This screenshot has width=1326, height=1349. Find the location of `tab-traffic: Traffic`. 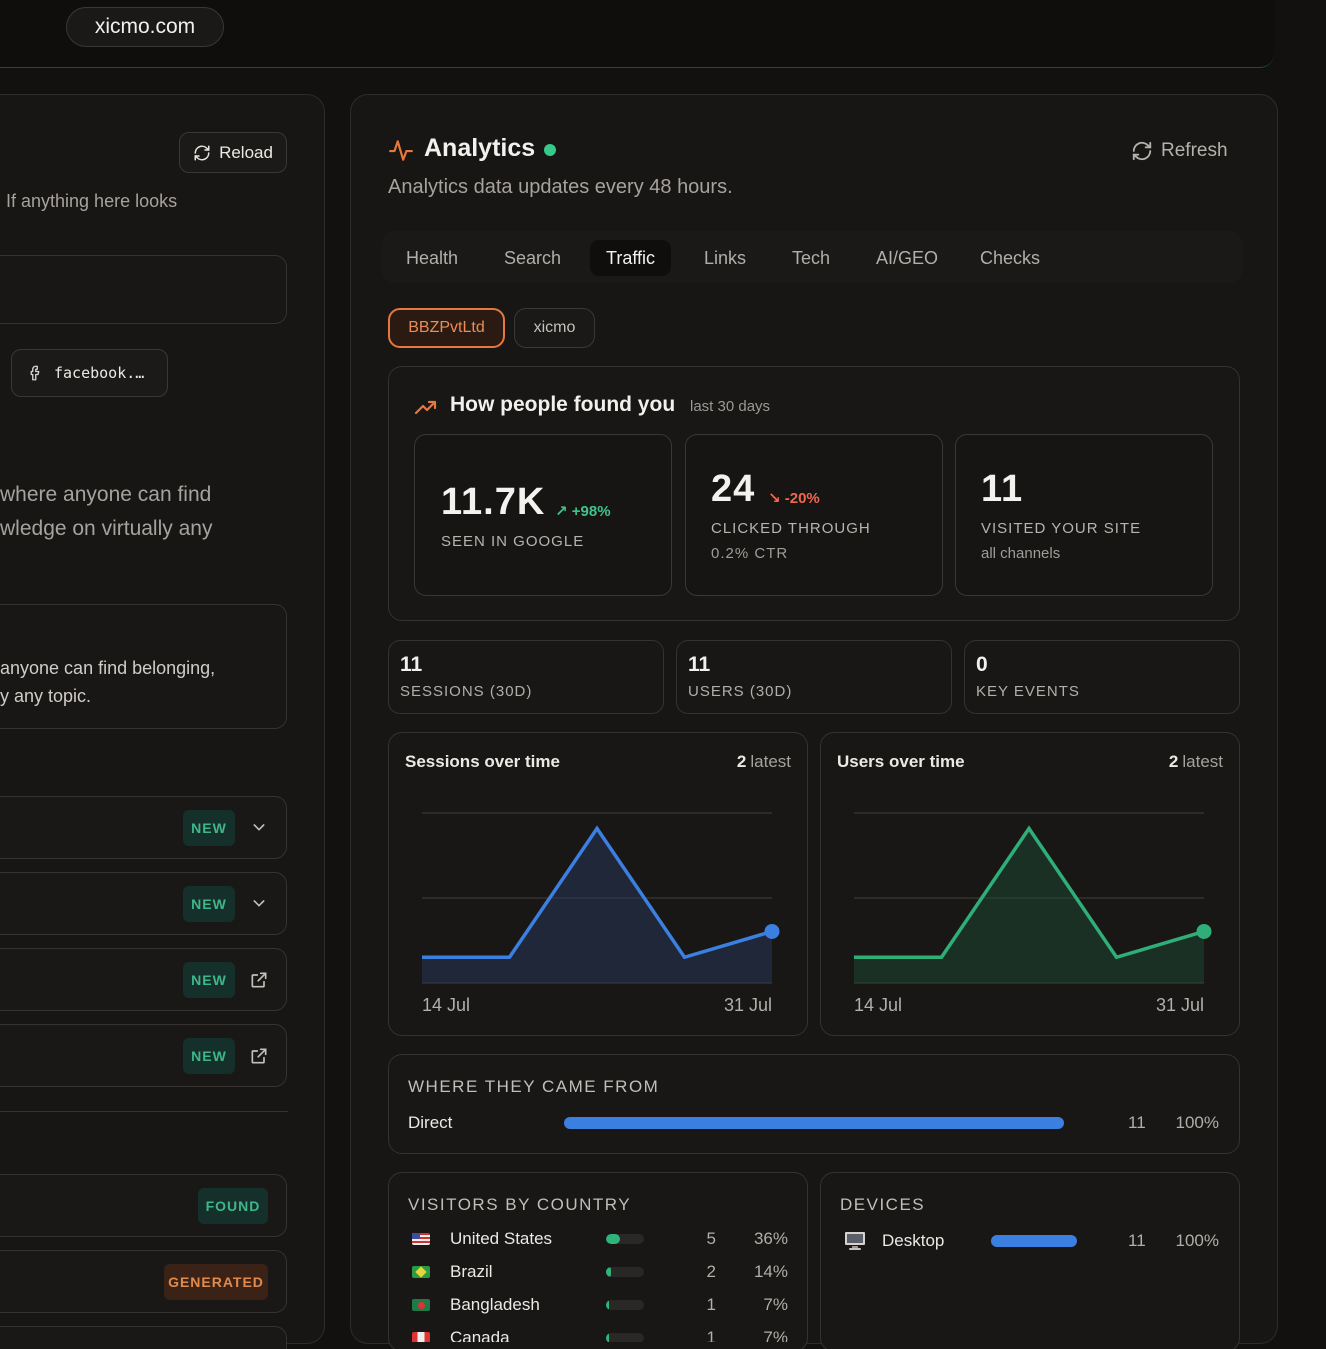

tab-traffic: Traffic is located at coordinates (631, 258).